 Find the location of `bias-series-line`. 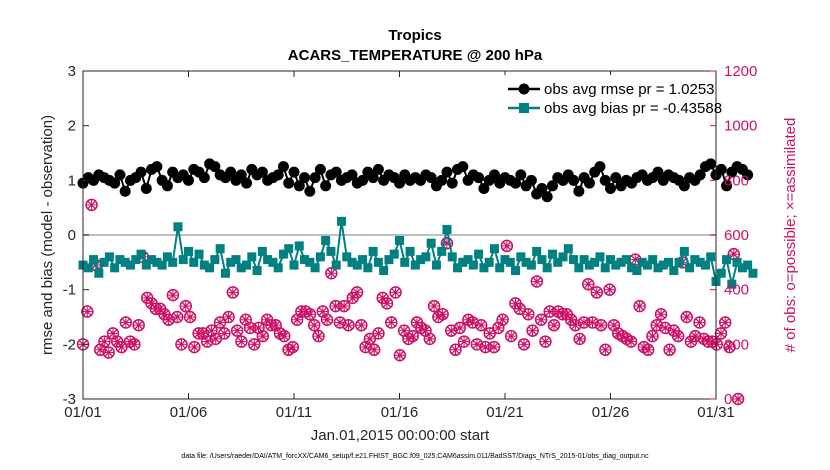

bias-series-line is located at coordinates (418, 253).